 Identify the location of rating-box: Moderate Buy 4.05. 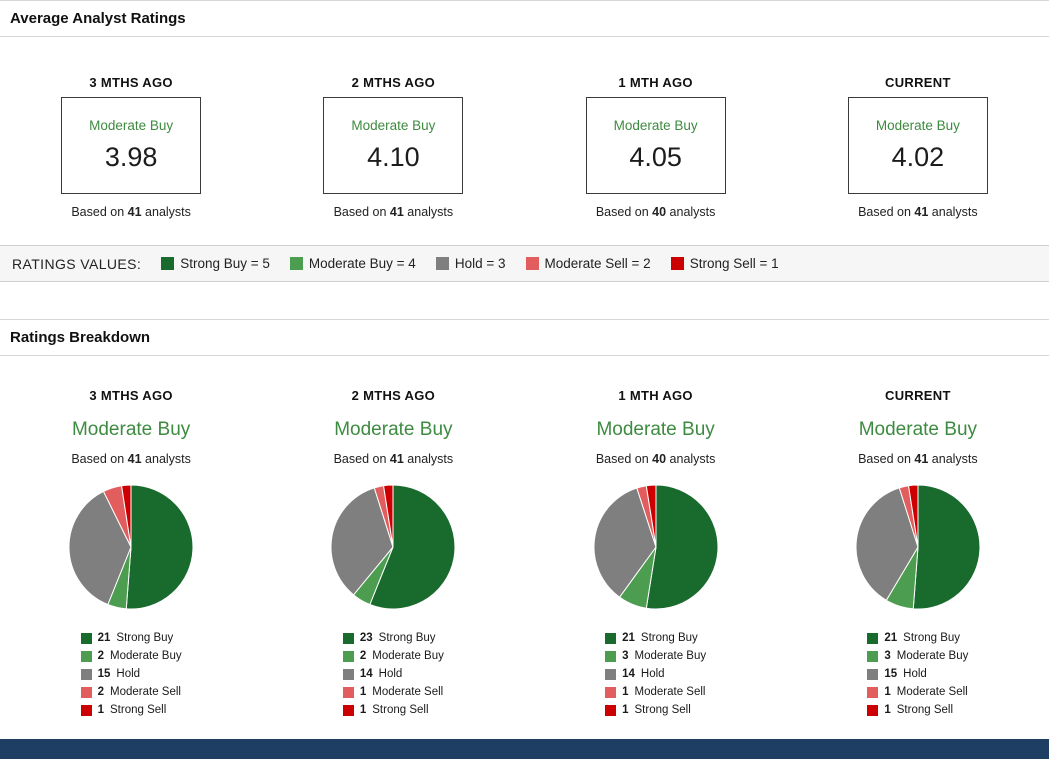
(655, 145).